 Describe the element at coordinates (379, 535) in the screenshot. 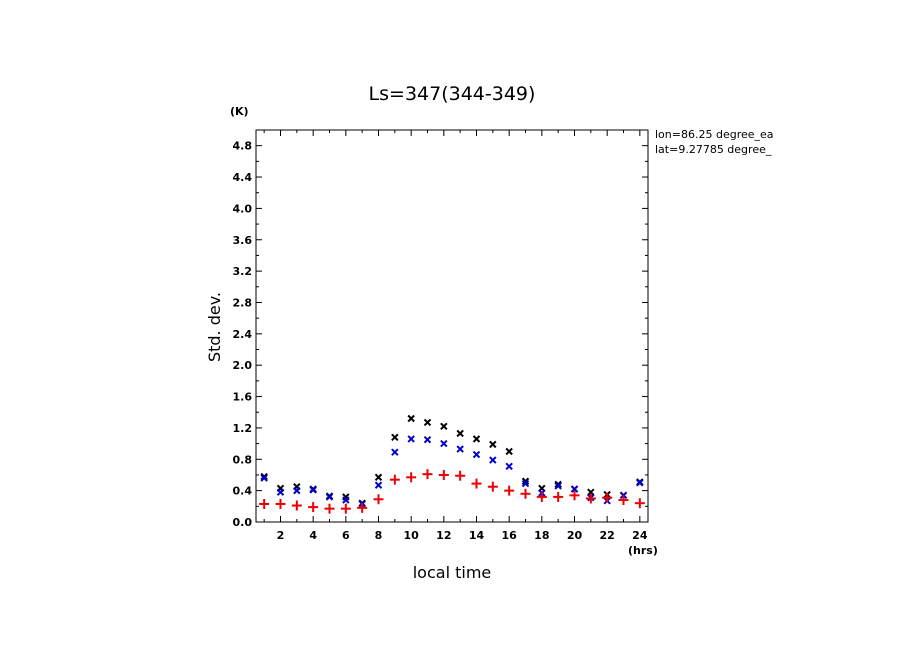

I see `x-tick-label: 8` at that location.